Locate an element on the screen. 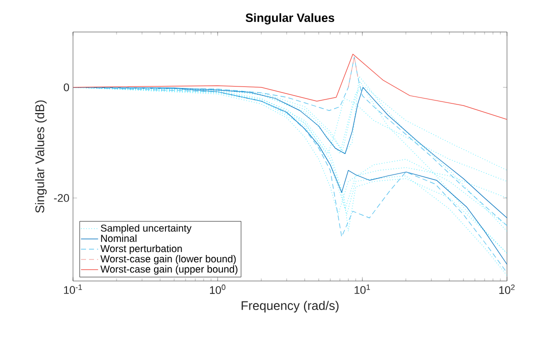  x-tick-label: 10$^{-1}$ is located at coordinates (73, 289).